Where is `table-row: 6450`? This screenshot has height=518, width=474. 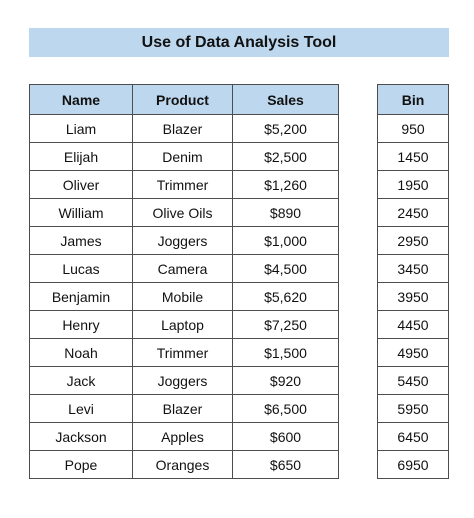 table-row: 6450 is located at coordinates (413, 436).